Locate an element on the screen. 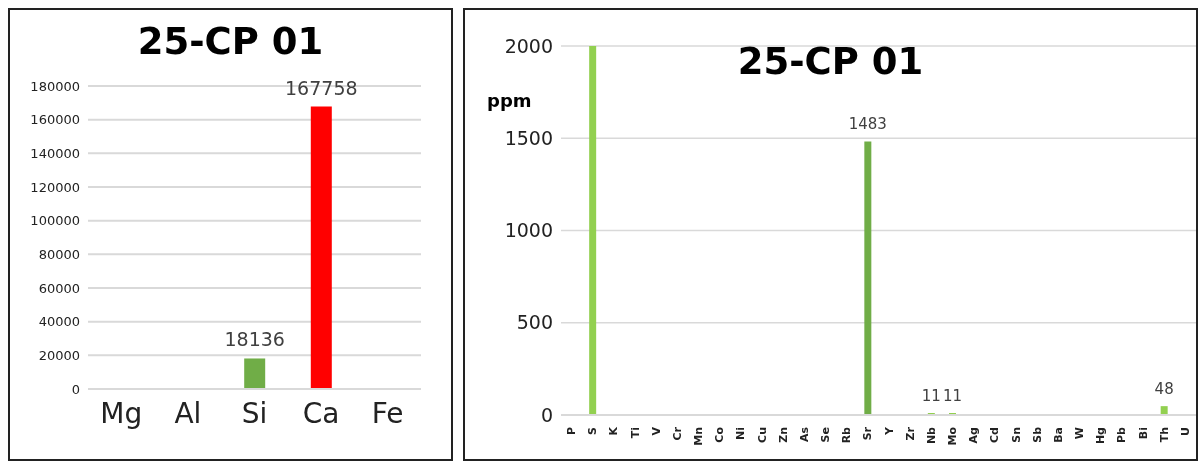 Image resolution: width=1199 pixels, height=469 pixels. x-tick-label: Fe is located at coordinates (387, 413).